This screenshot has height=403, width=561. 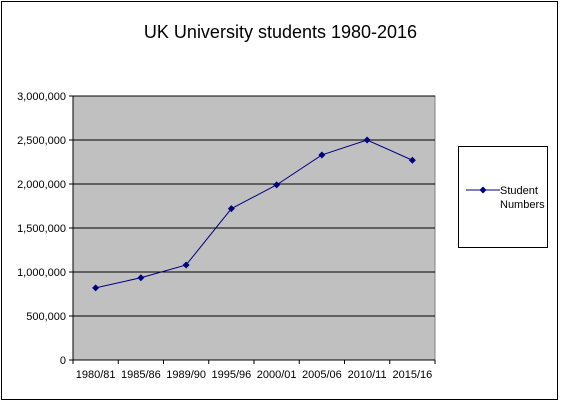 What do you see at coordinates (522, 198) in the screenshot?
I see `legend-series-label: Student Numbers` at bounding box center [522, 198].